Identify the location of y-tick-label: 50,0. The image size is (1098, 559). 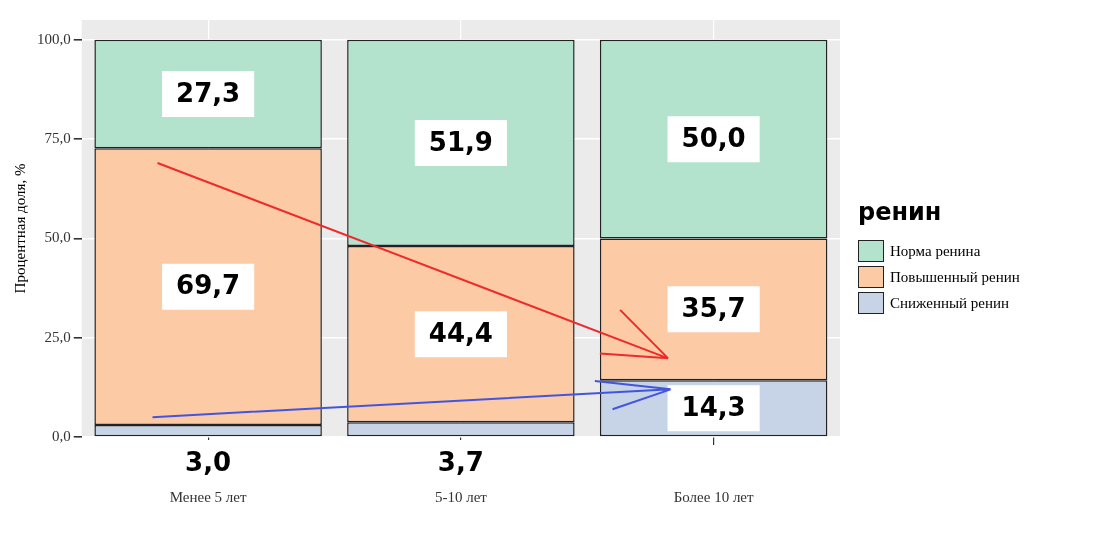
(57, 237).